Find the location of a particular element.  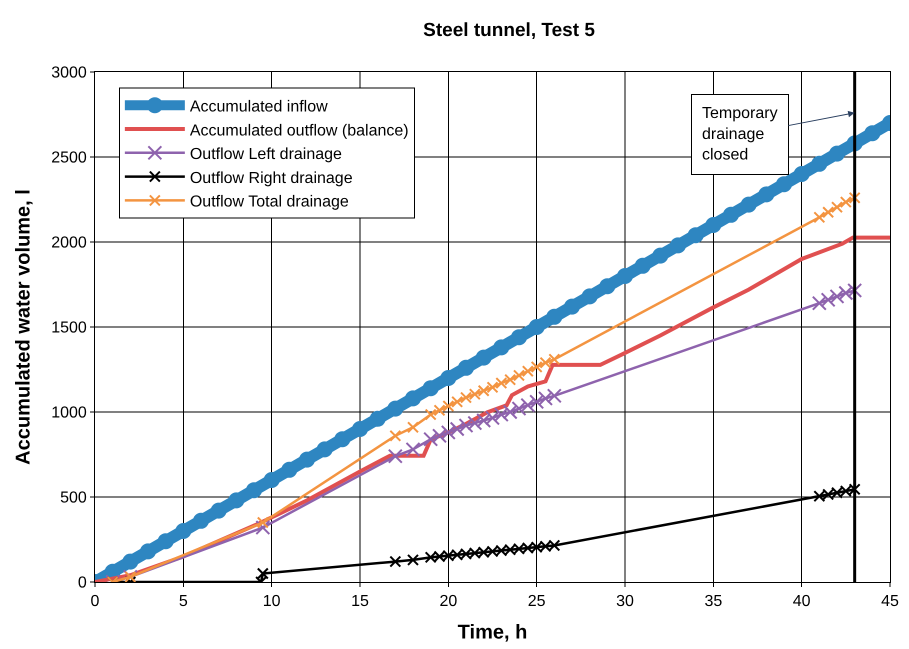

x-tick-label: 40 is located at coordinates (801, 601).